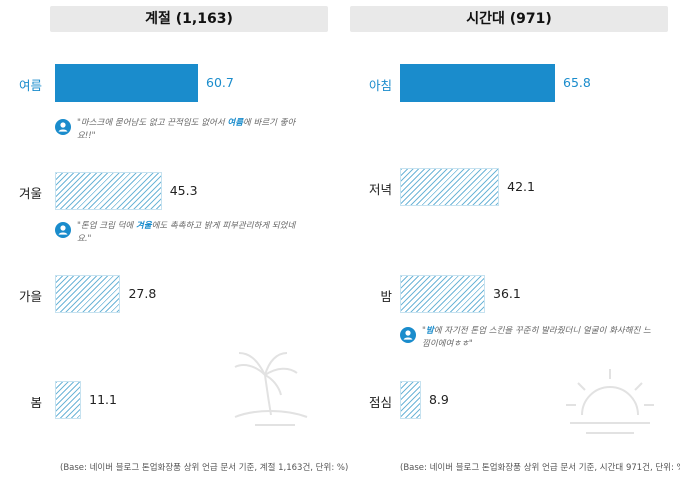 The width and height of the screenshot is (680, 485). What do you see at coordinates (380, 189) in the screenshot?
I see `category-label: 저녁` at bounding box center [380, 189].